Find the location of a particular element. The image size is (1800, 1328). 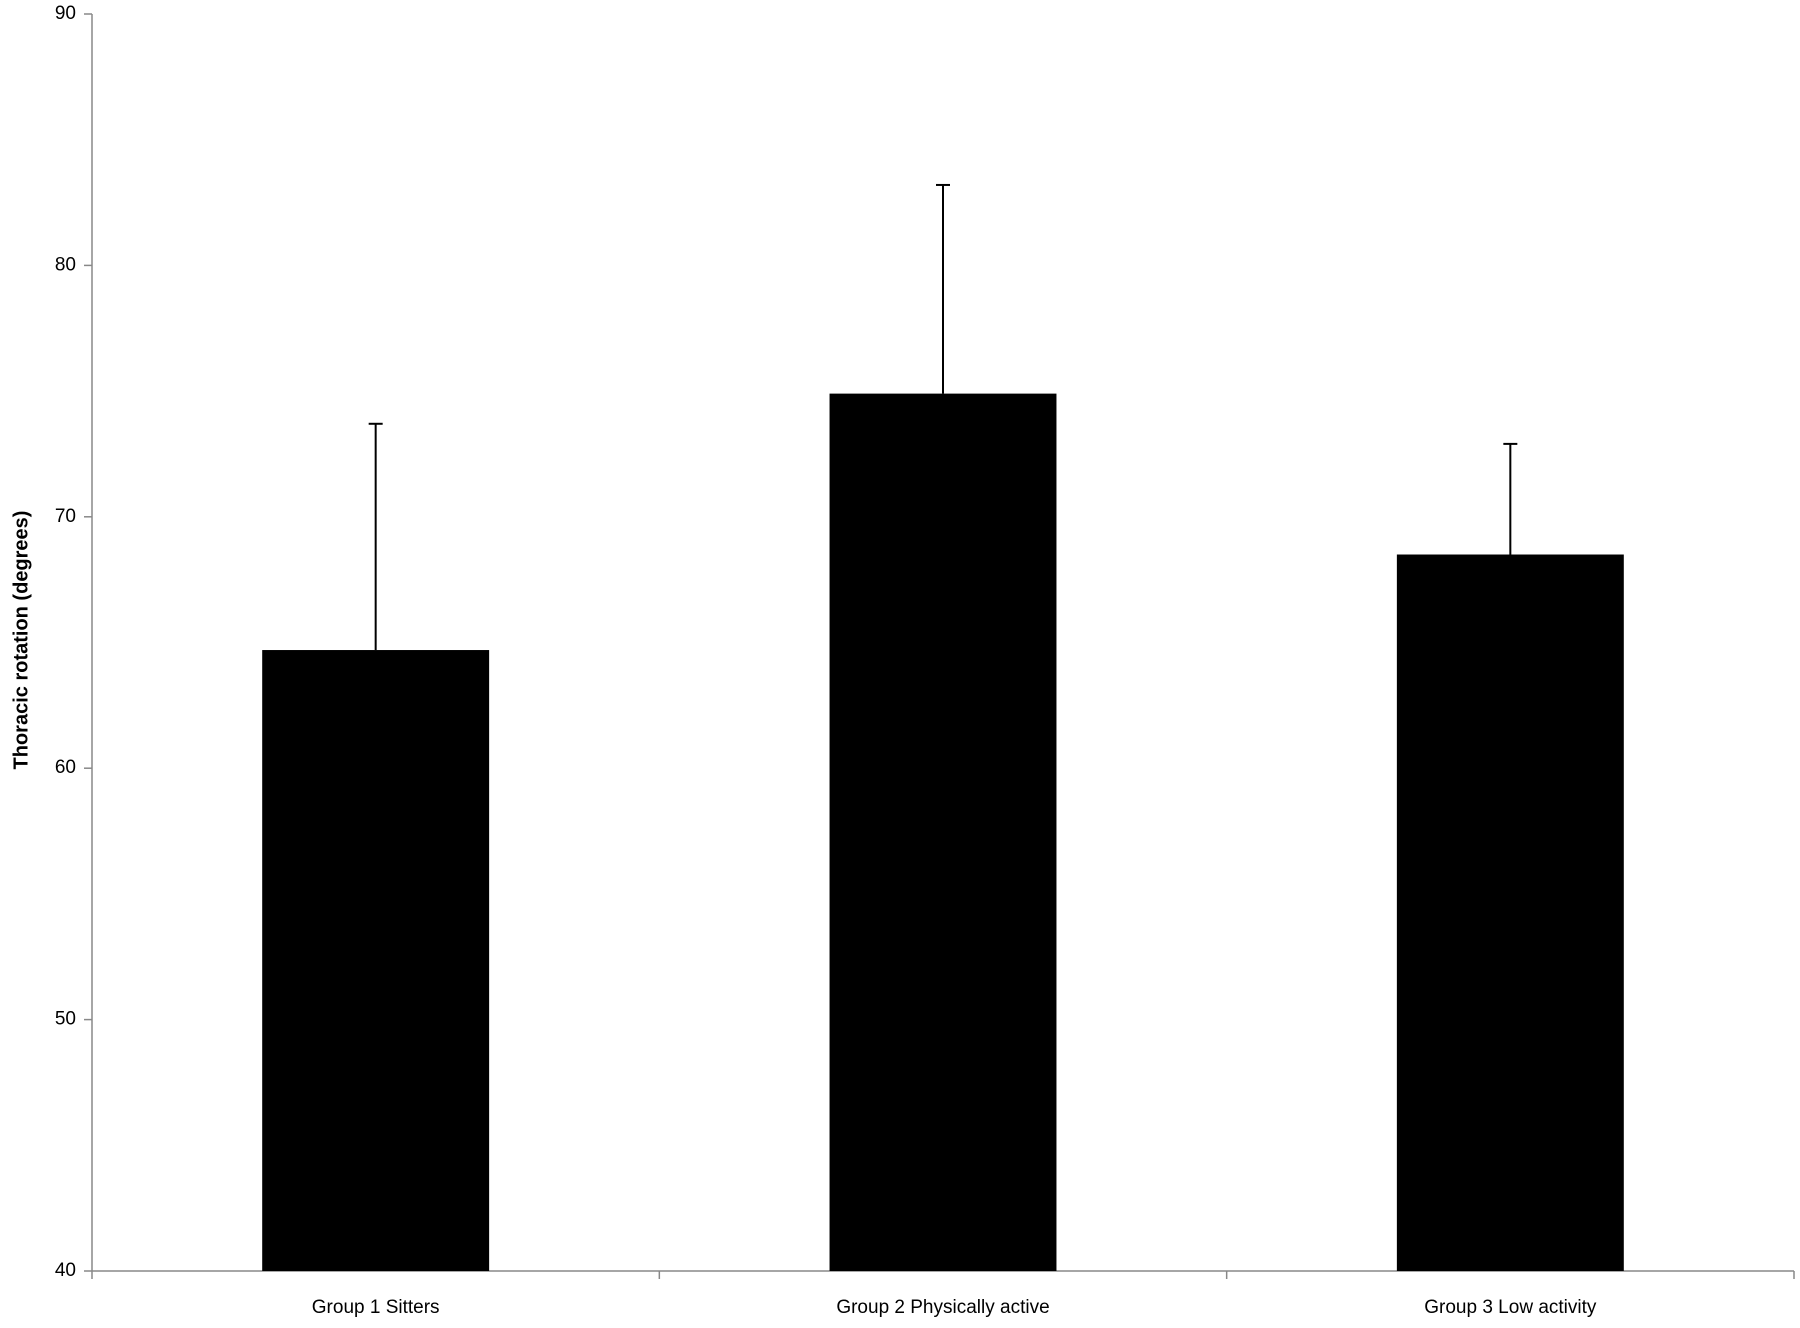

x-tick-label: Group 1 Sitters is located at coordinates (376, 1307).